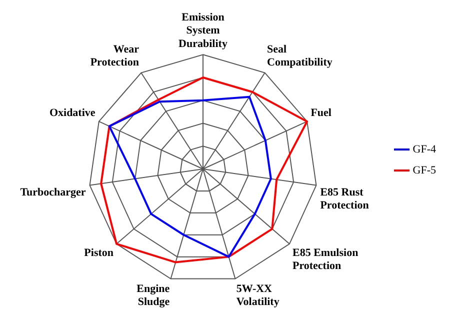  What do you see at coordinates (321, 113) in the screenshot?
I see `spoke-label: Fuel` at bounding box center [321, 113].